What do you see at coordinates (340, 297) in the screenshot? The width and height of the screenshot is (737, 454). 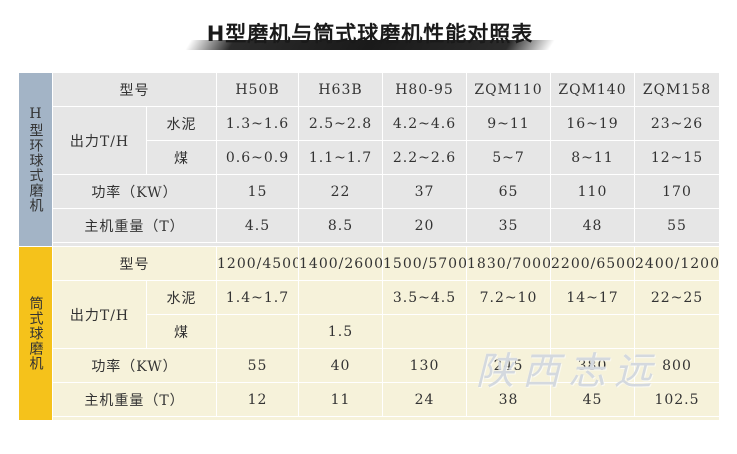 I see `q-cement-cell` at bounding box center [340, 297].